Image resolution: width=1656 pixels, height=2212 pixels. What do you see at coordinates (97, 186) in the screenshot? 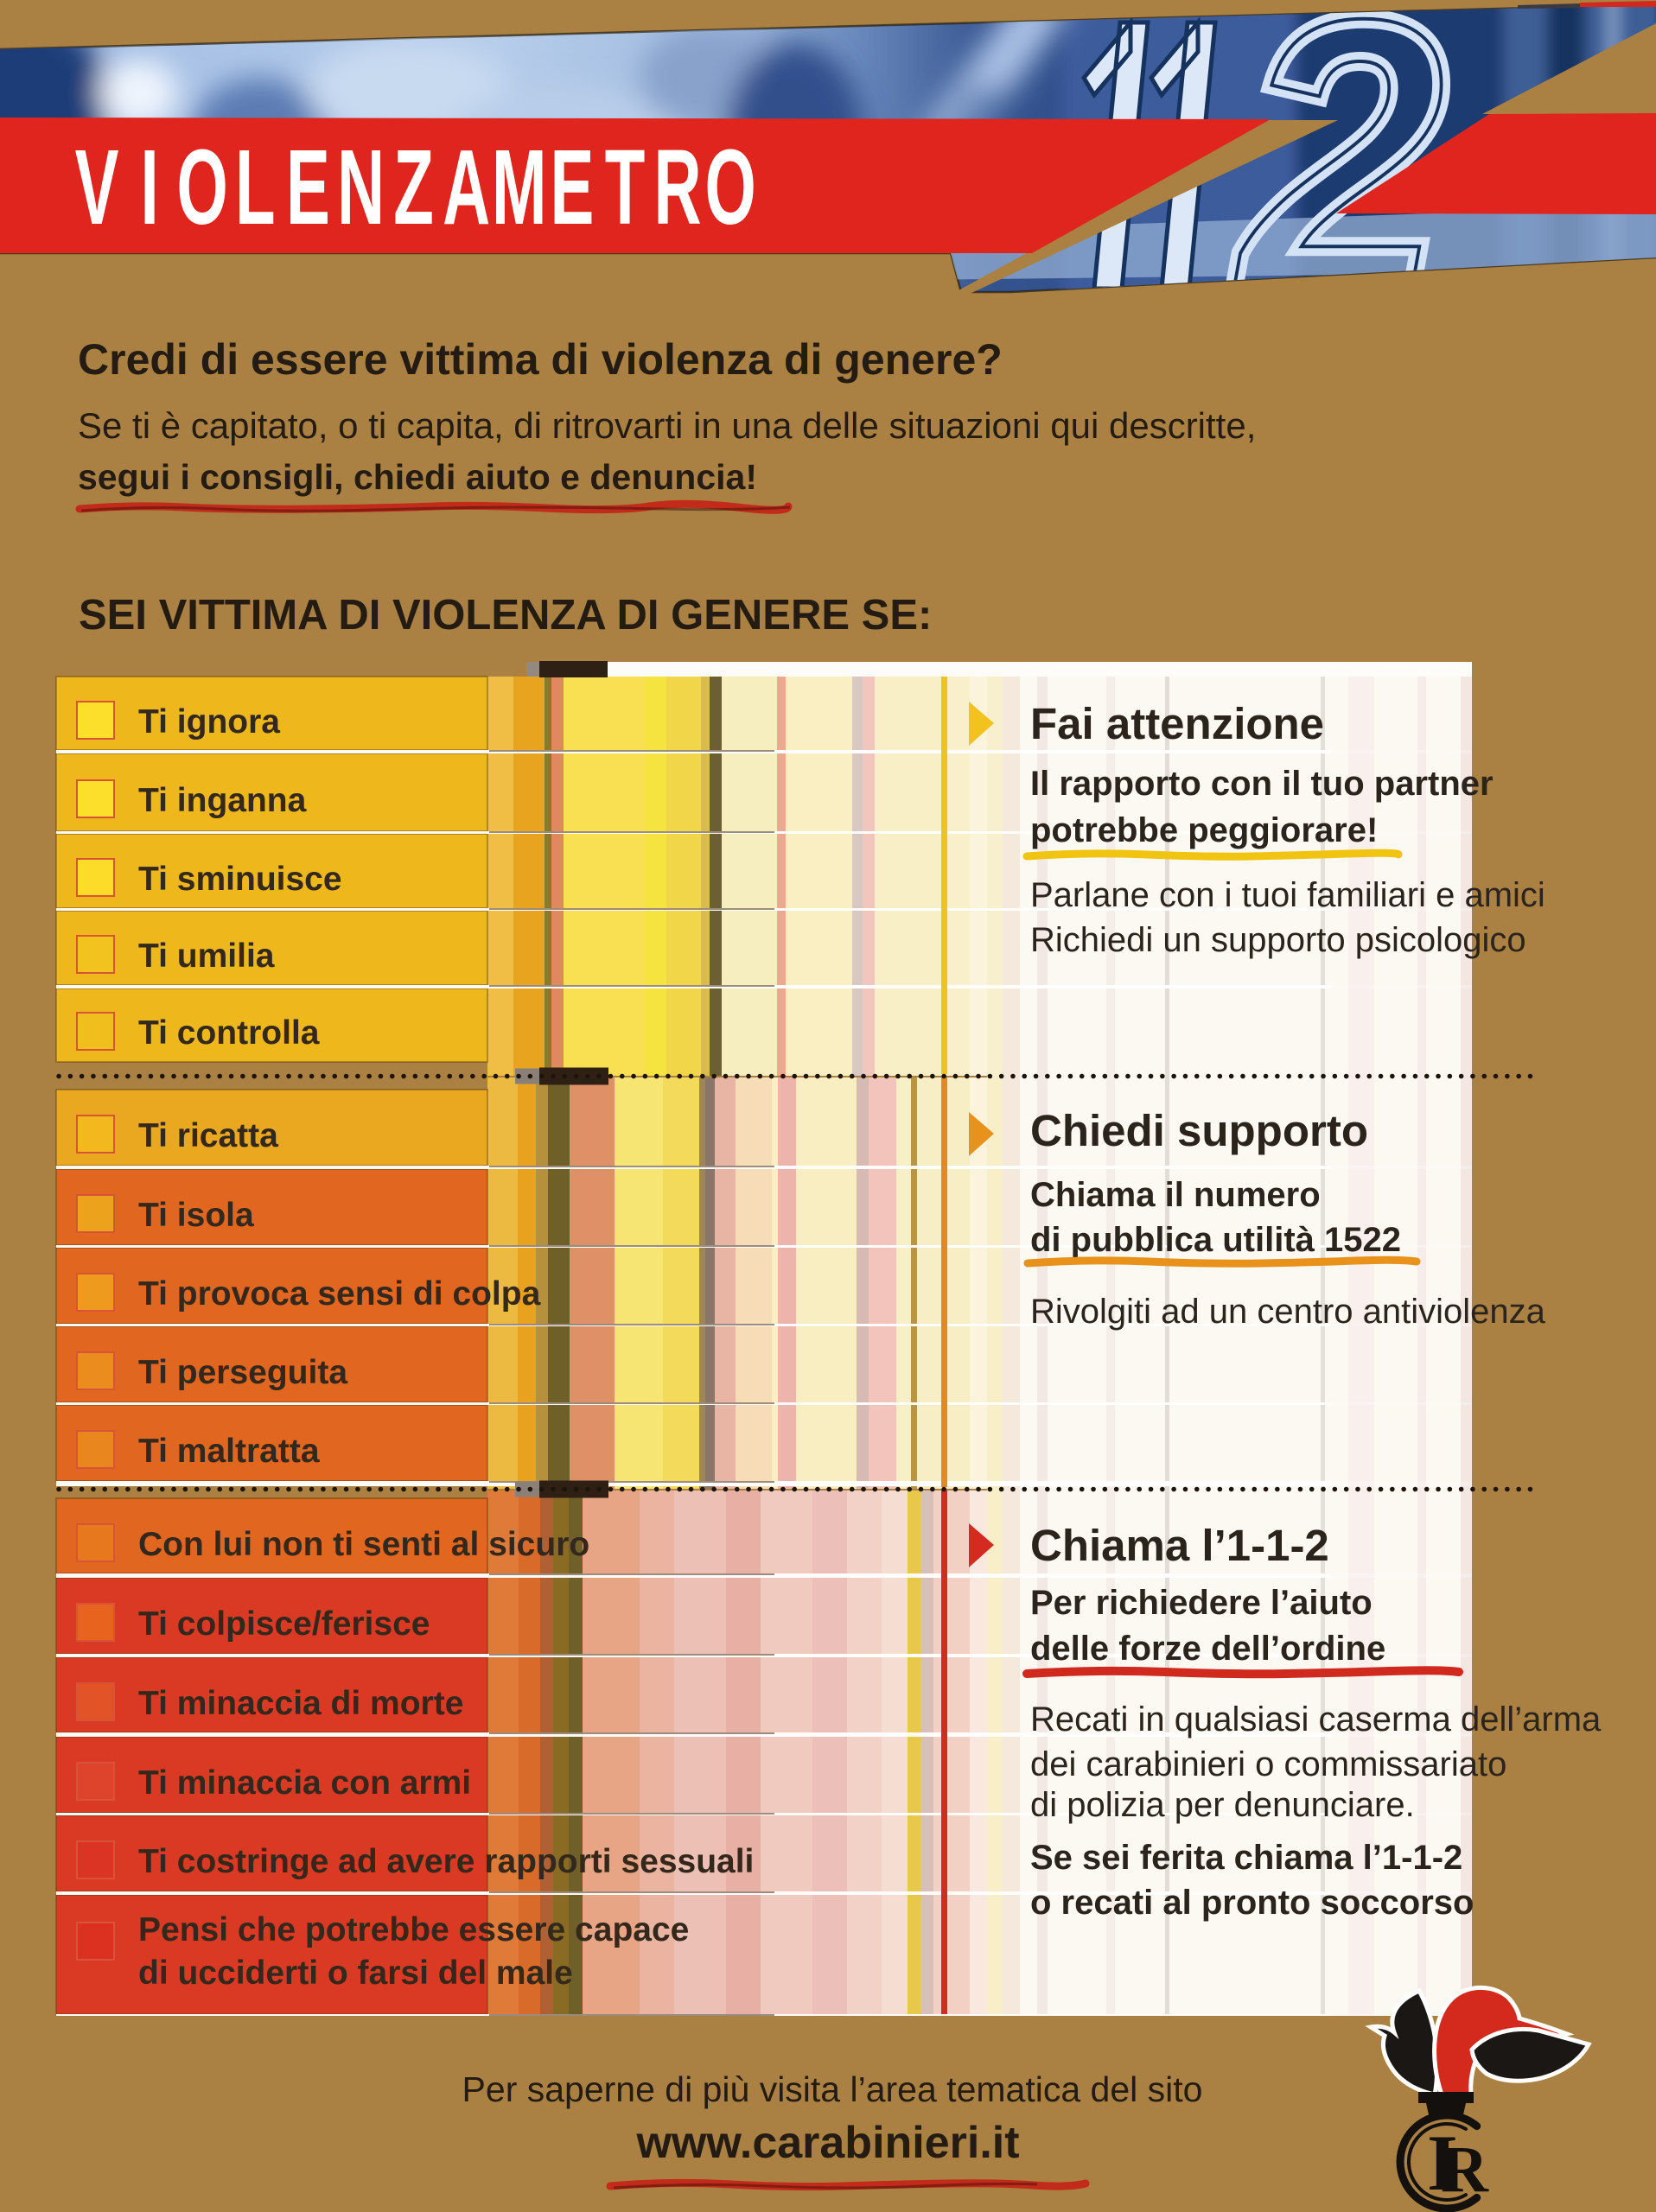
I see `svg-text: V` at bounding box center [97, 186].